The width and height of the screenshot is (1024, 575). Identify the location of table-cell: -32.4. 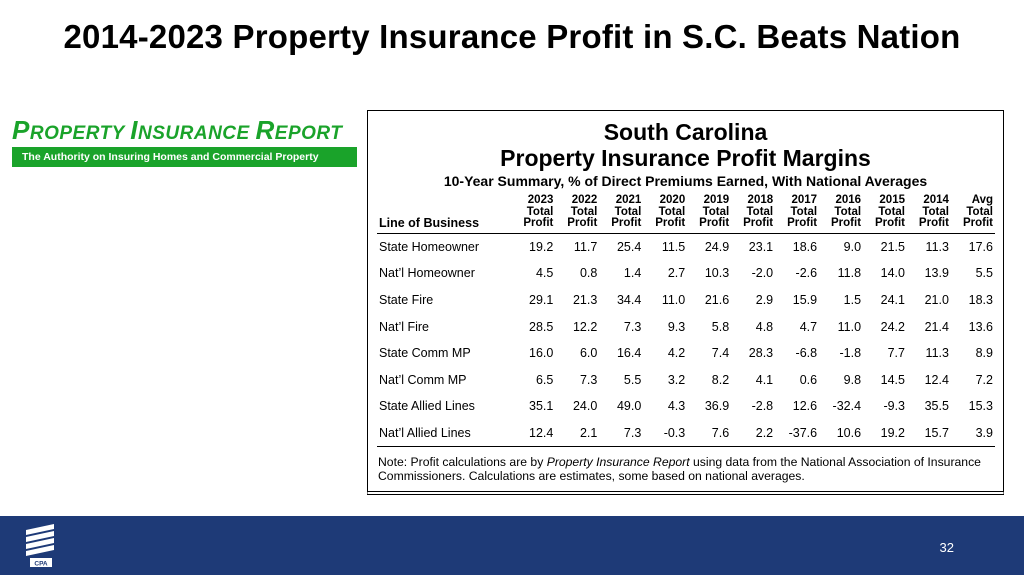
(847, 406).